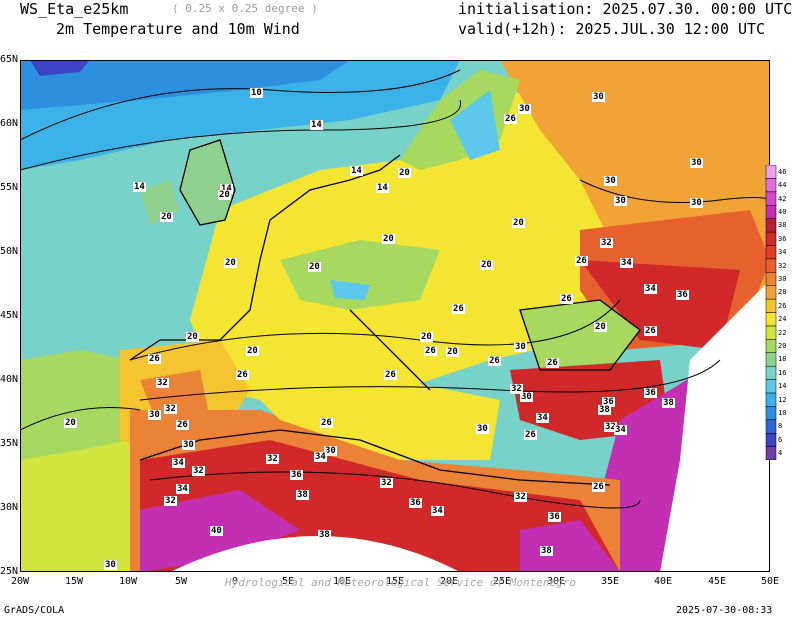 This screenshot has height=618, width=800. I want to click on colorbar-tick-label: 38, so click(782, 225).